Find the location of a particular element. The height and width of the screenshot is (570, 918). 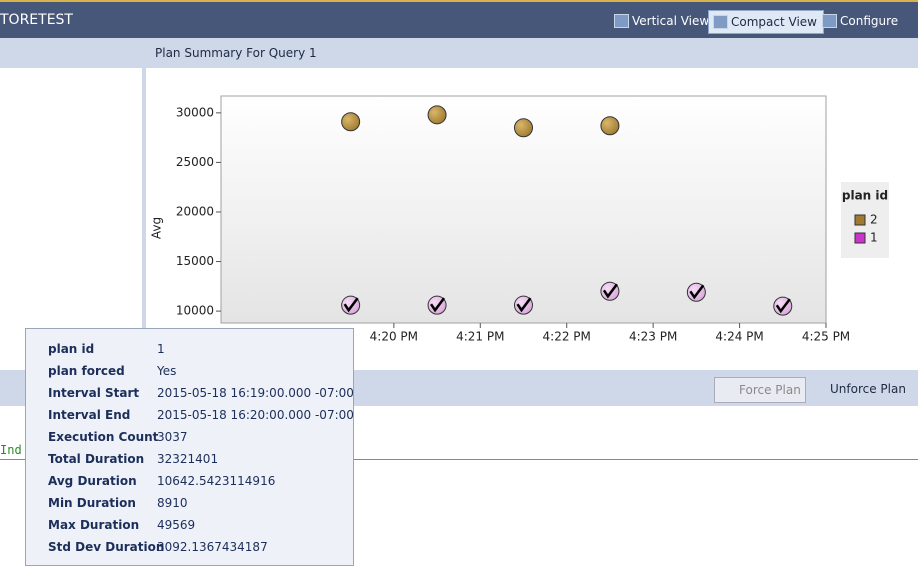

x-tick-label: 4:23 PM is located at coordinates (653, 337).